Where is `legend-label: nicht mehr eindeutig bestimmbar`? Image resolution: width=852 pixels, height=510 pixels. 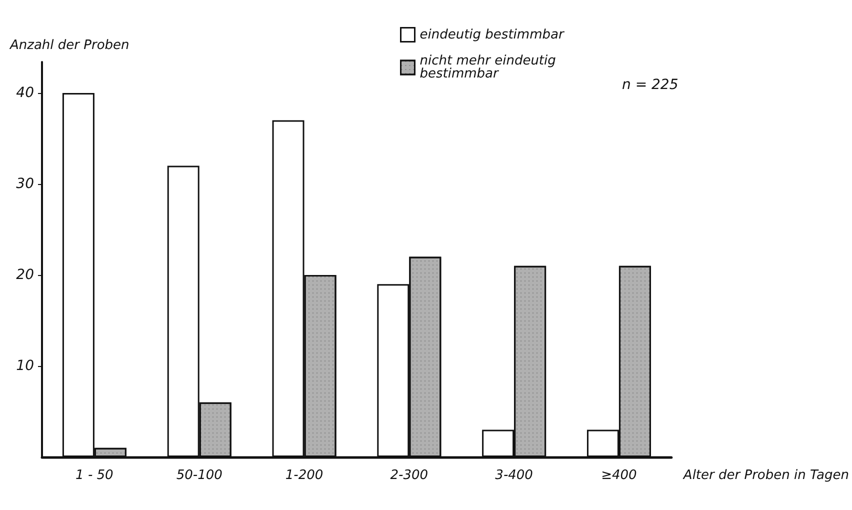 legend-label: nicht mehr eindeutig bestimmbar is located at coordinates (490, 68).